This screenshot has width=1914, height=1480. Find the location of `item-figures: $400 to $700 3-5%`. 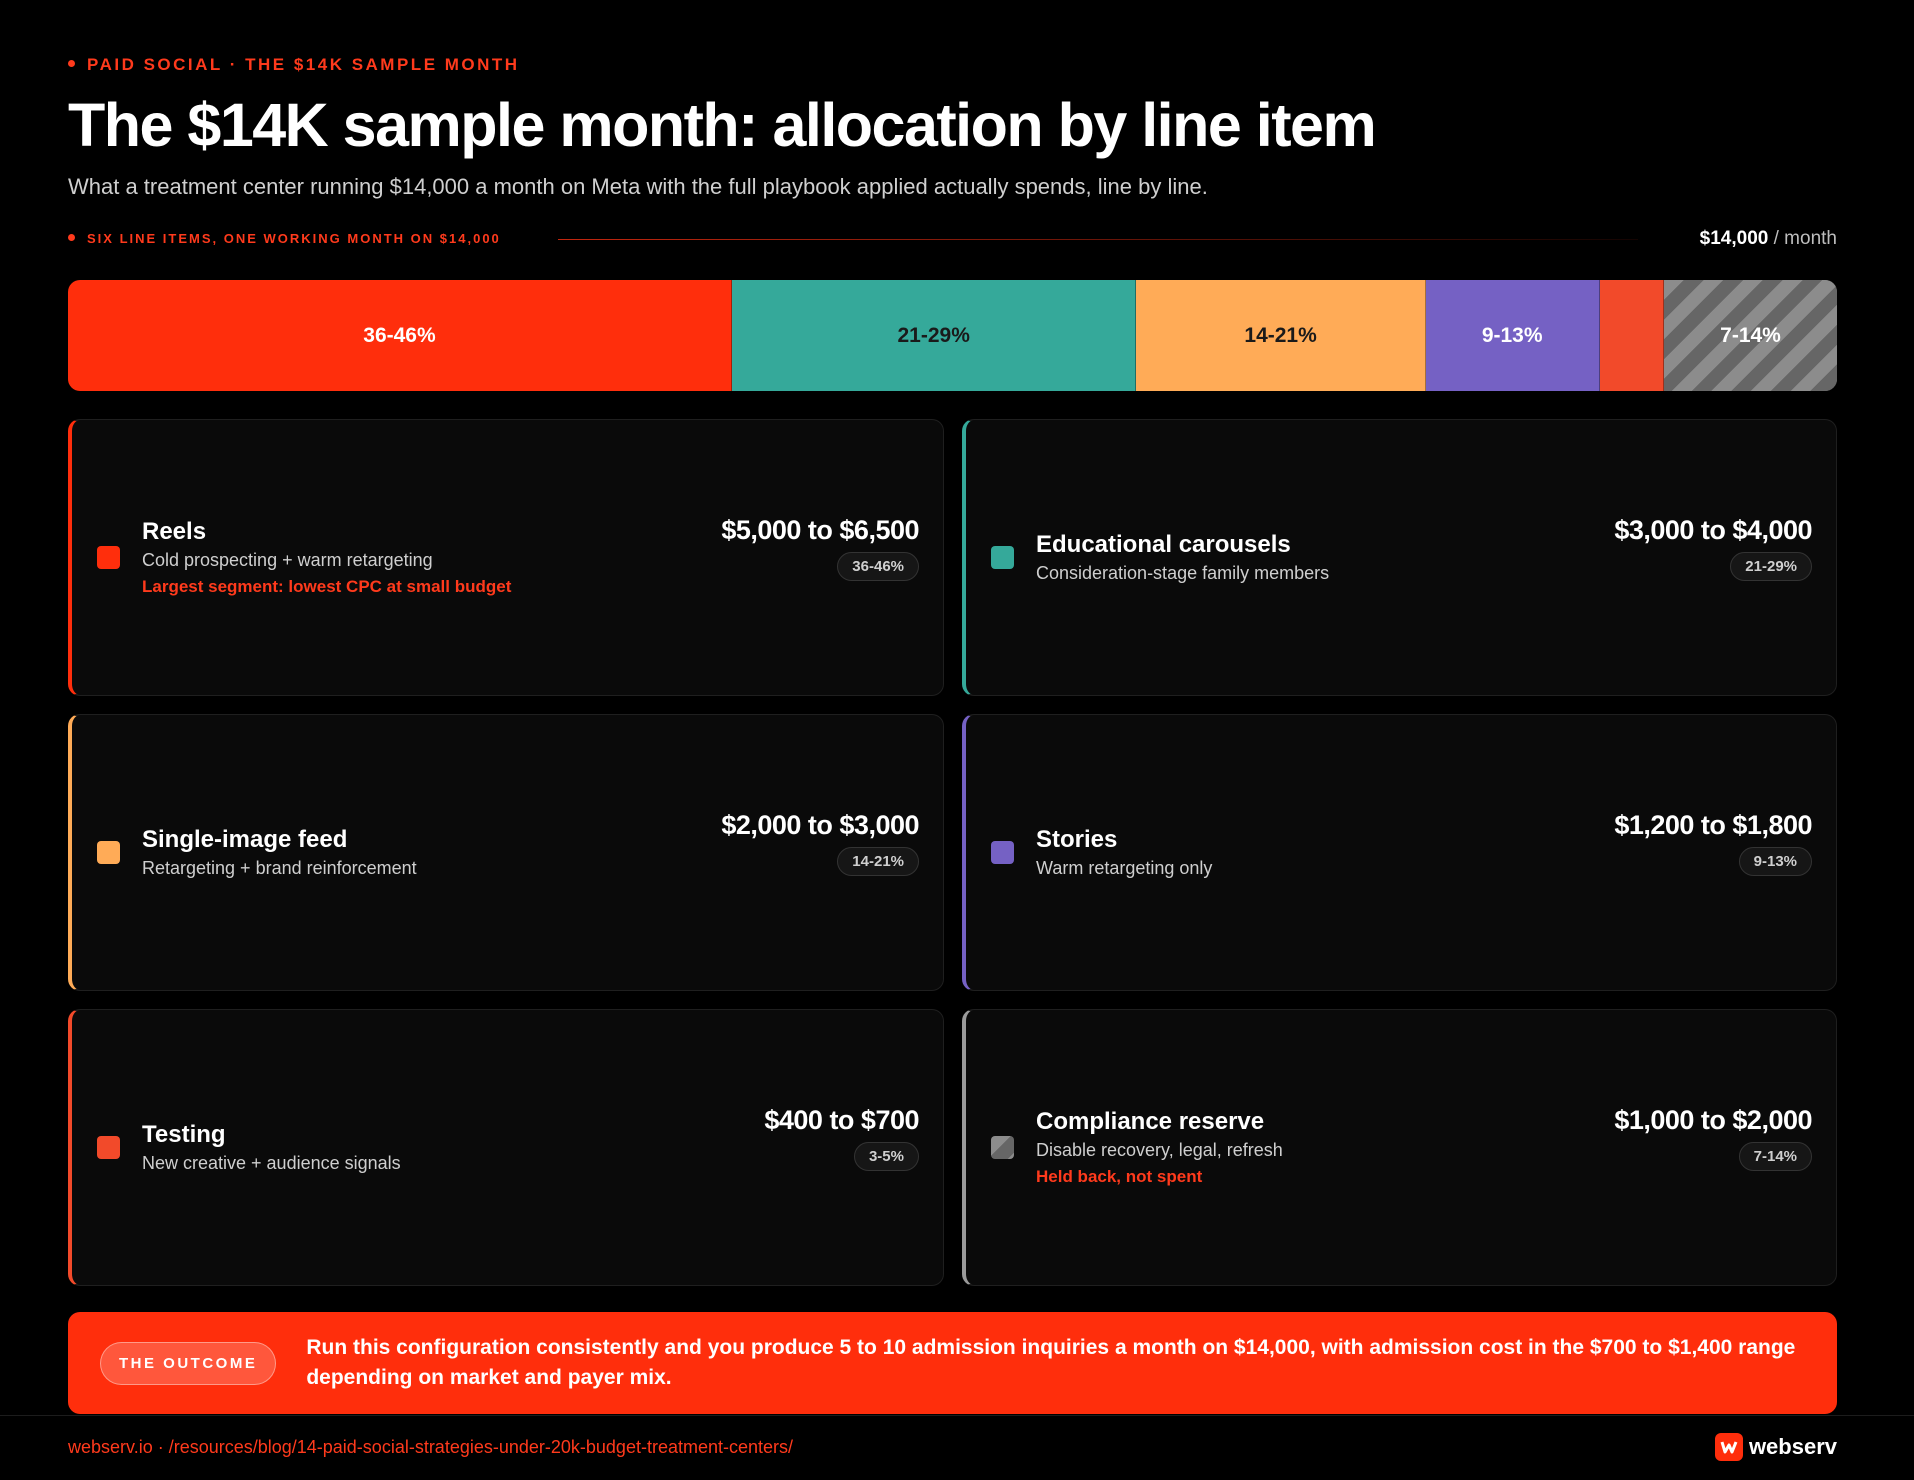

item-figures: $400 to $700 3-5% is located at coordinates (841, 1138).